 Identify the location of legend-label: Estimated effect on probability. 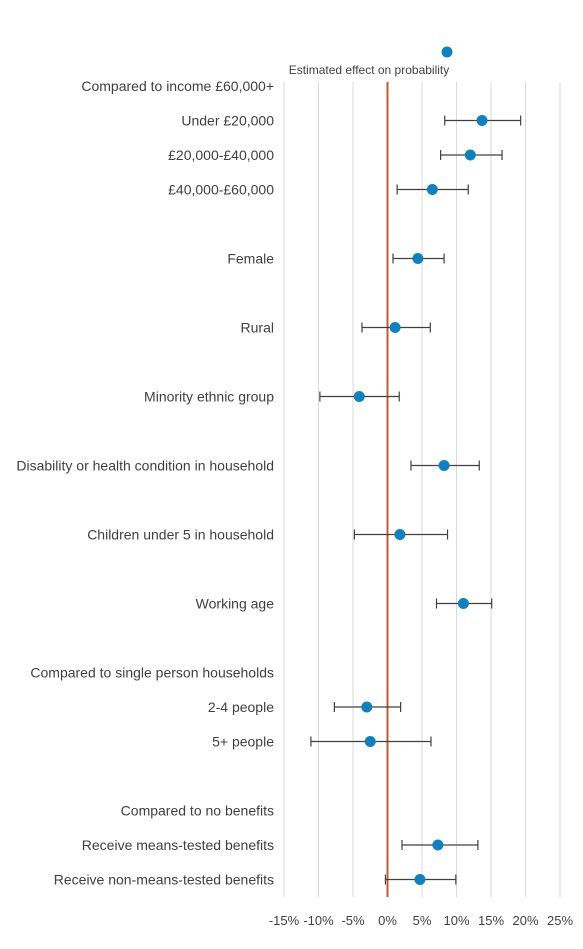
(369, 70).